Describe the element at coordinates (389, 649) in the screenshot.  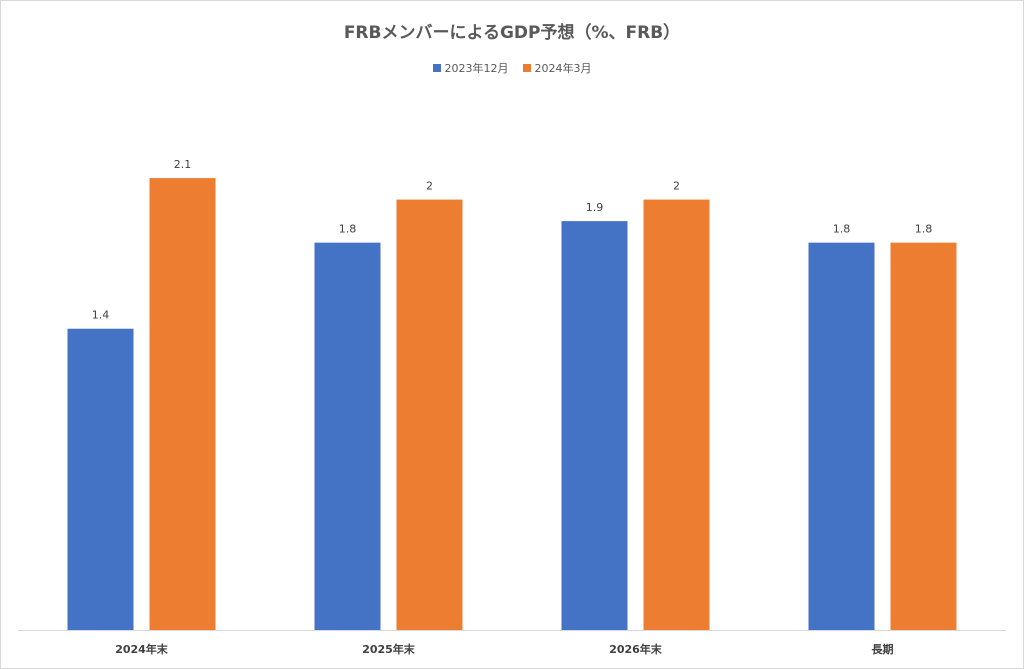
I see `category-label-2: 2025年末` at that location.